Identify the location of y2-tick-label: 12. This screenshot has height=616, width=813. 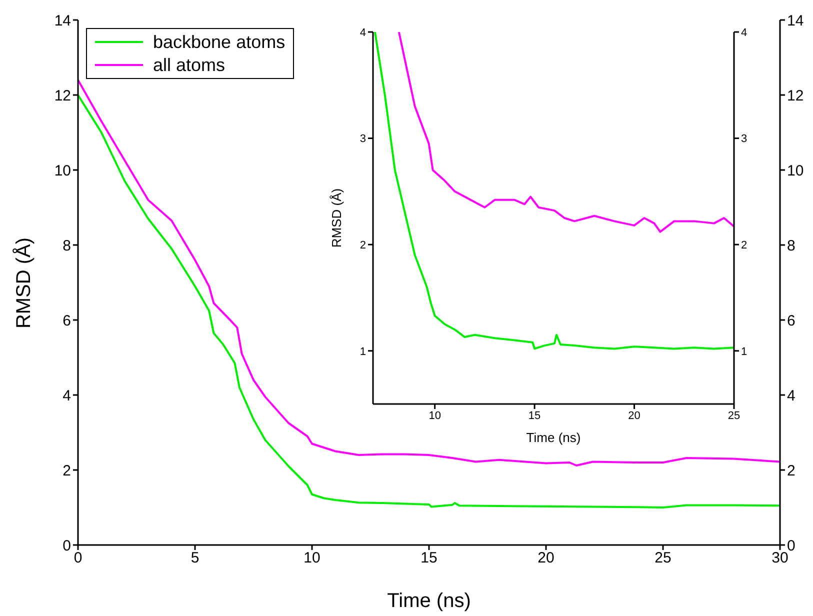
(795, 95).